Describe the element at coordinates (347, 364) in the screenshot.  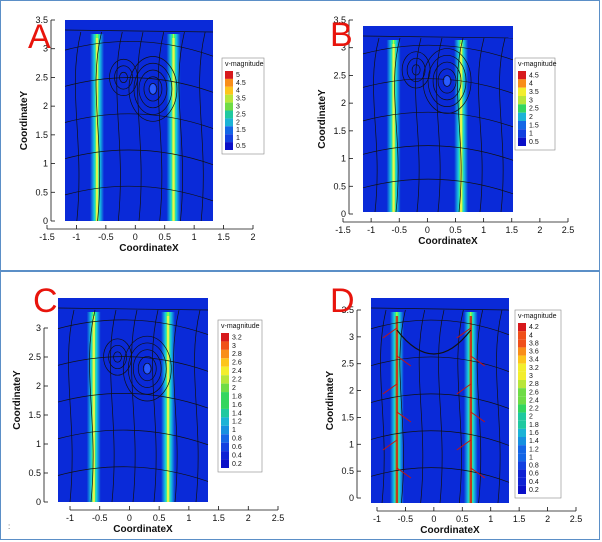
I see `y-tick-label: 2.5` at that location.